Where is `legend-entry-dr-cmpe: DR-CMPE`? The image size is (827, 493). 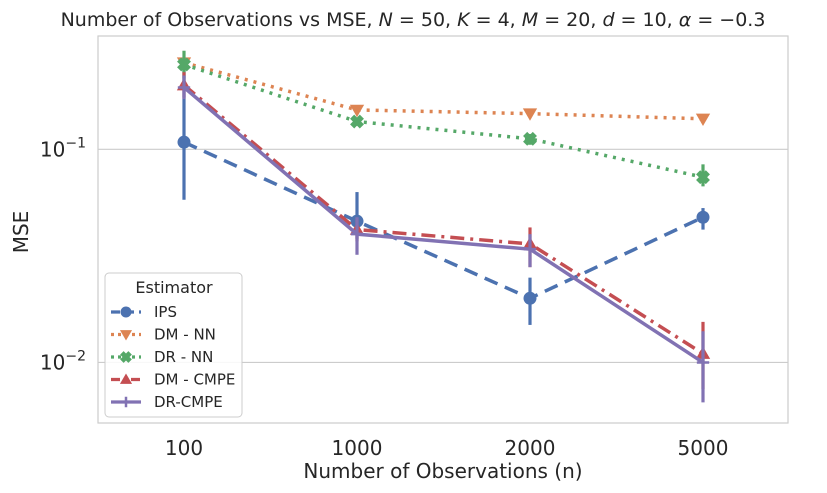
legend-entry-dr-cmpe: DR-CMPE is located at coordinates (167, 402).